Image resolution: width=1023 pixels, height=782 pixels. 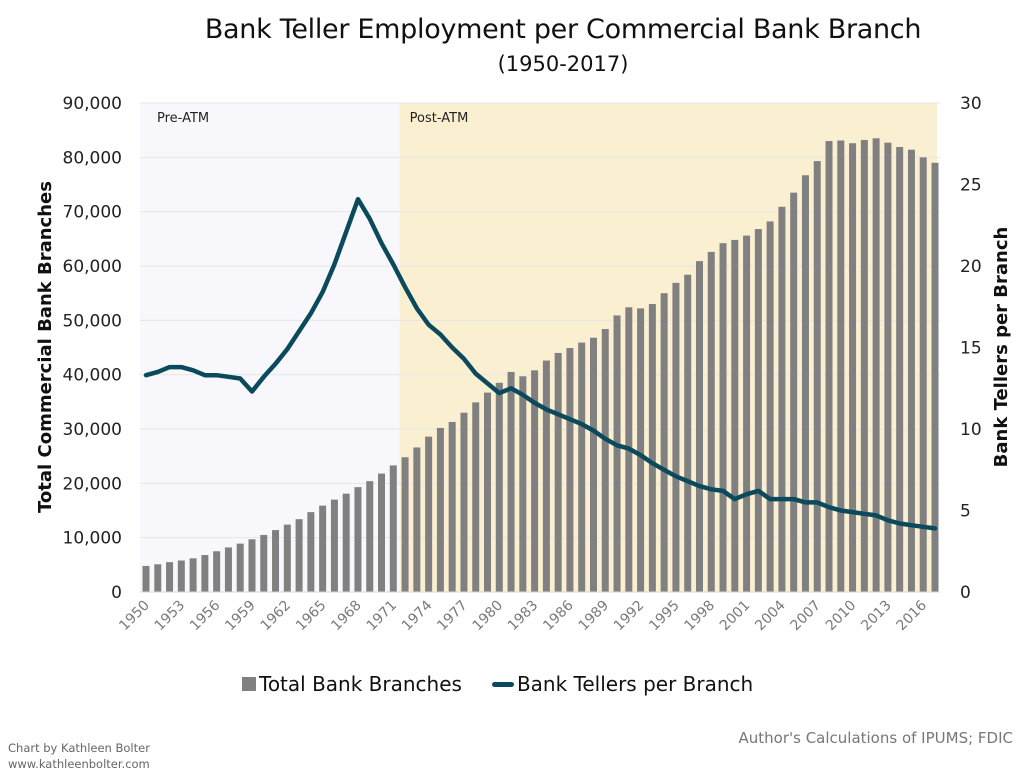 I want to click on bar-swatch-icon, so click(x=249, y=684).